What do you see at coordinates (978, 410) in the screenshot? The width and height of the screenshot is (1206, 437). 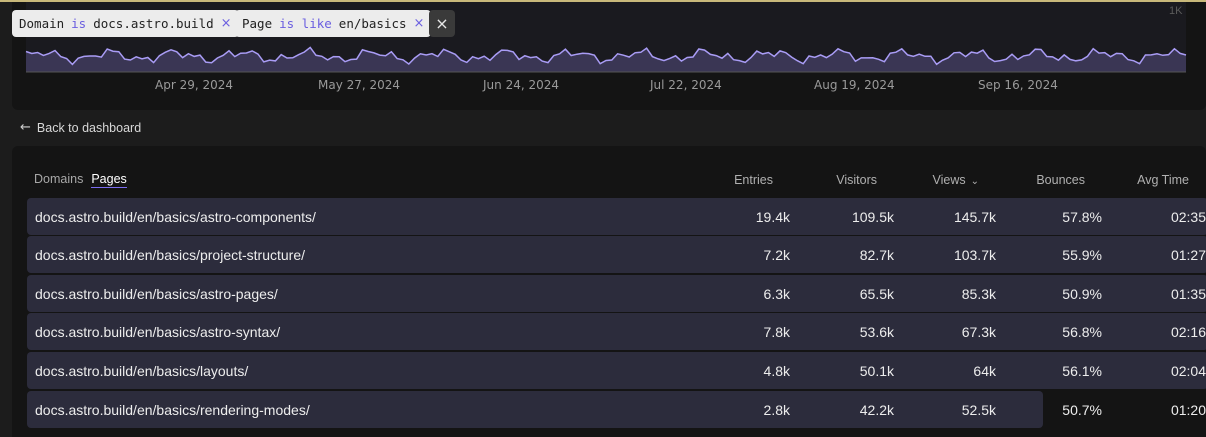 I see `row-views: 52.5k` at bounding box center [978, 410].